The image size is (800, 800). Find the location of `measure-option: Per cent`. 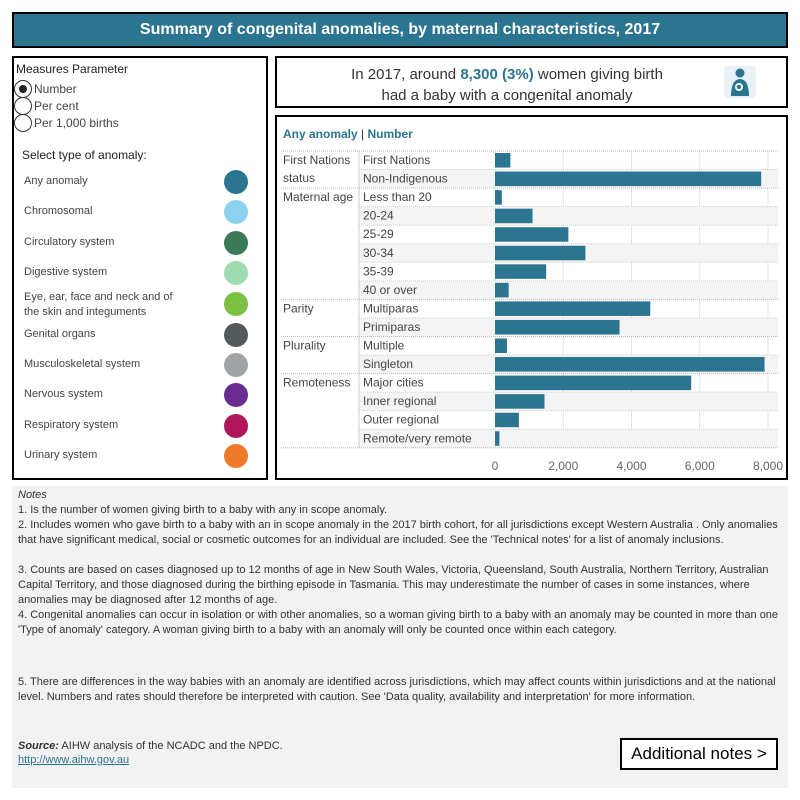

measure-option: Per cent is located at coordinates (46, 106).